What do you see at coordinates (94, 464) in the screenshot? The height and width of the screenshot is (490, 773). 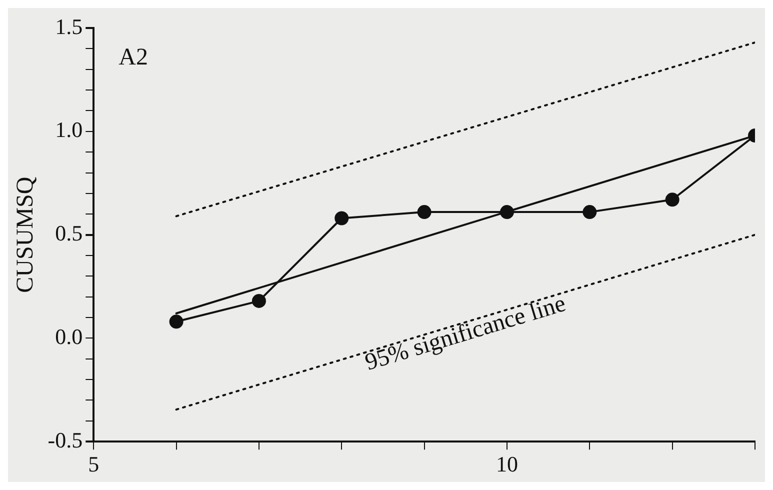 I see `x-tick-label: 5` at bounding box center [94, 464].